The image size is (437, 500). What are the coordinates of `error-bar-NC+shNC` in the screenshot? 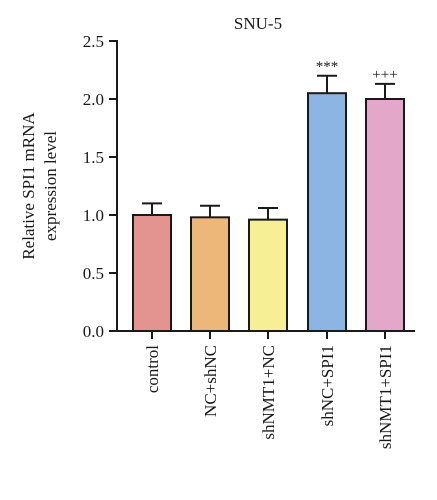 It's located at (210, 211).